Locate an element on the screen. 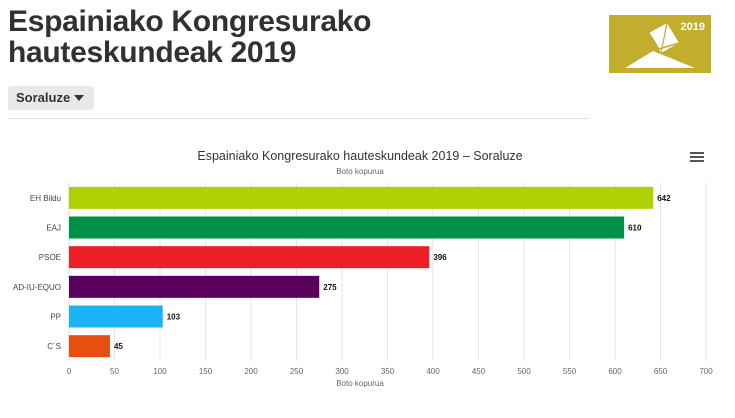 This screenshot has width=735, height=418. x-tick-label: 150 is located at coordinates (206, 371).